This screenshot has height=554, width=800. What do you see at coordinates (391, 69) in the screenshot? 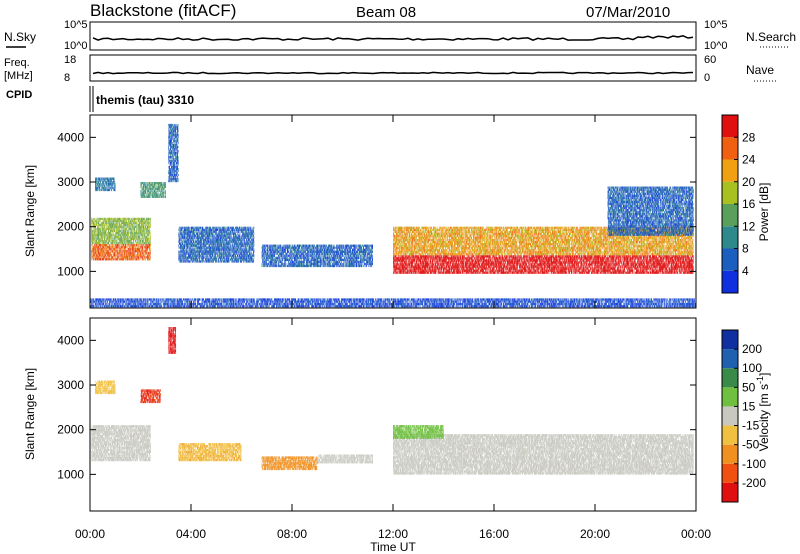
I see `freq-strip: Freq. [MHz] 18 8 60 0 Nave` at bounding box center [391, 69].